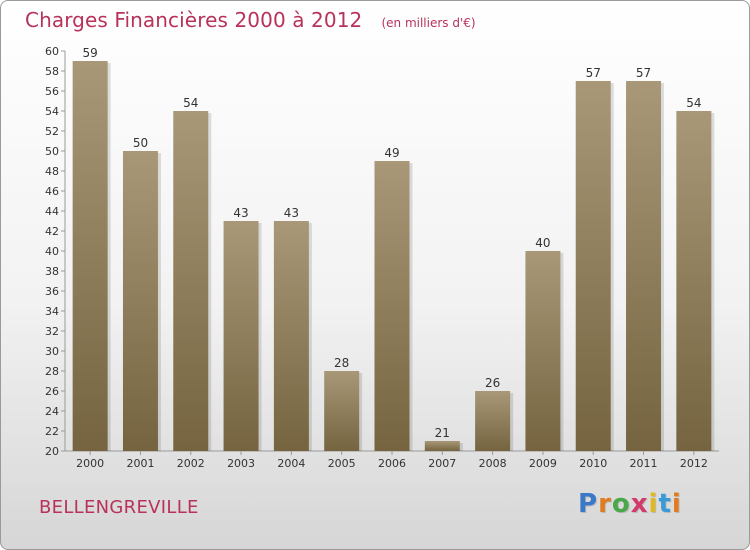 The image size is (750, 550). I want to click on y-tick-label: 30, so click(52, 351).